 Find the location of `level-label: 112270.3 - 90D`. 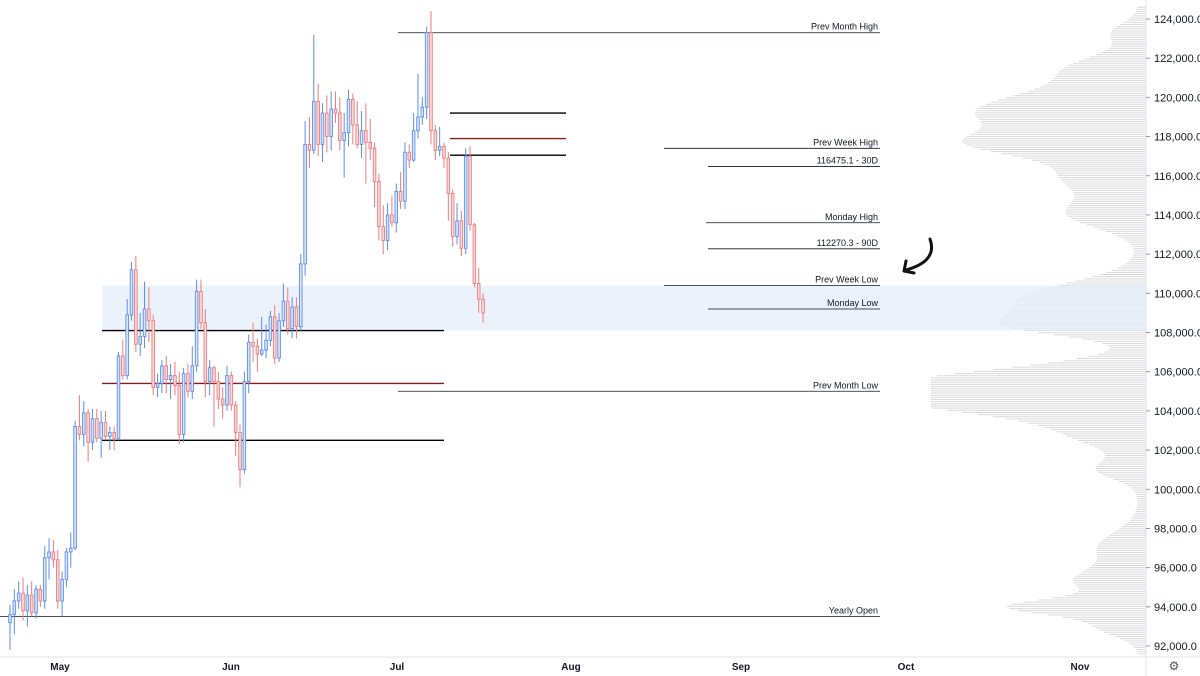

level-label: 112270.3 - 90D is located at coordinates (848, 243).